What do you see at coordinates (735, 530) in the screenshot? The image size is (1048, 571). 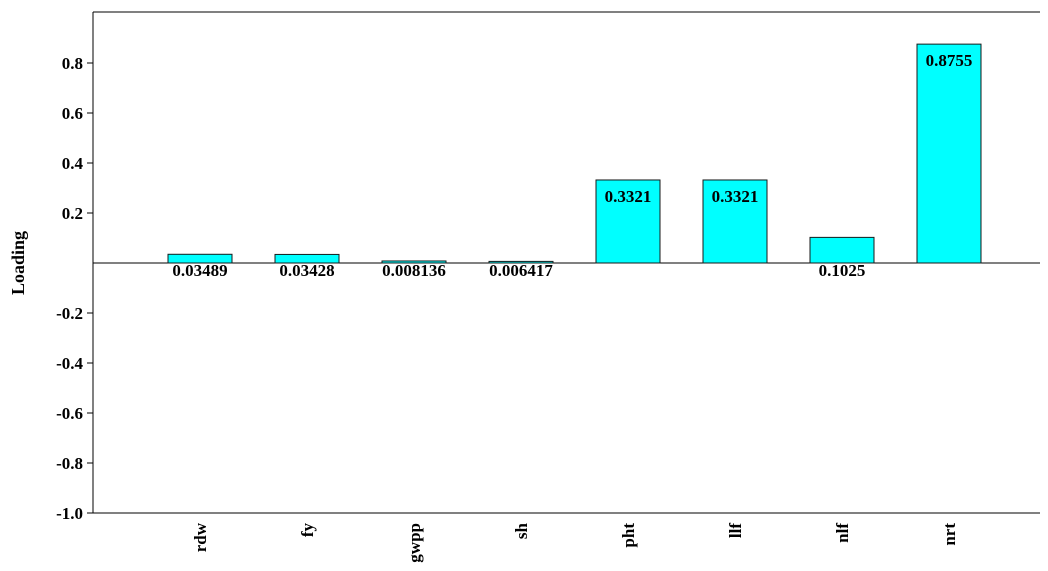 I see `category-label-llf: llf` at bounding box center [735, 530].